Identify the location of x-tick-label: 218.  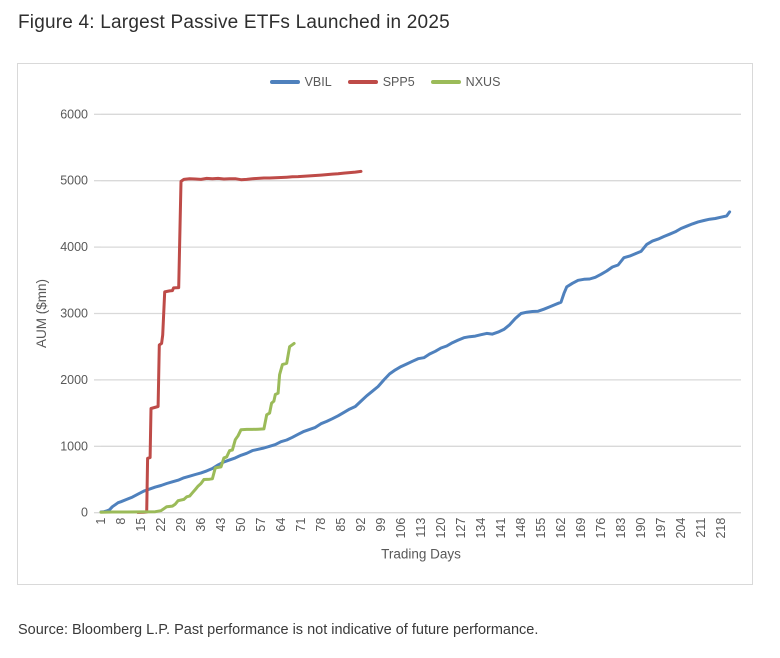
(721, 528).